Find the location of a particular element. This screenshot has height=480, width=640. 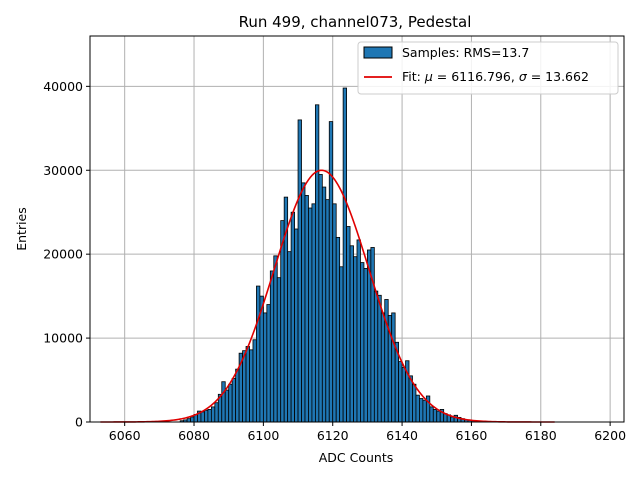

y-tick-label: 40000 is located at coordinates (63, 86).